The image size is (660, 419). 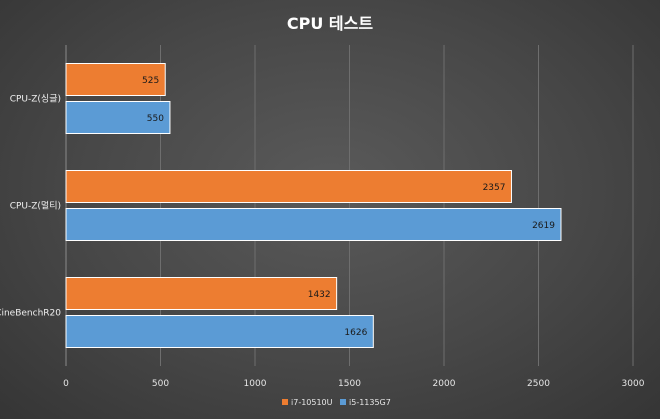 What do you see at coordinates (150, 81) in the screenshot?
I see `data-label: 525` at bounding box center [150, 81].